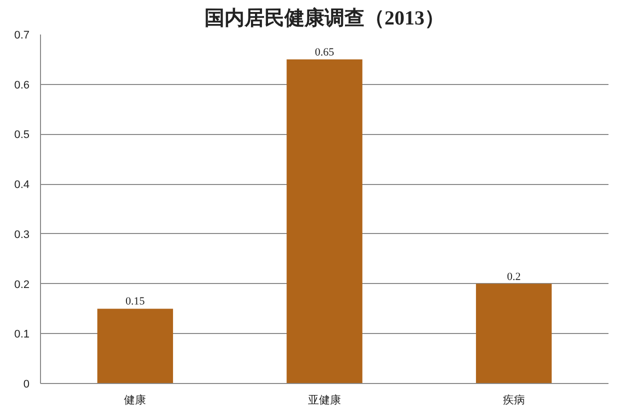  I want to click on y-tick-label: 0.7, so click(22, 36).